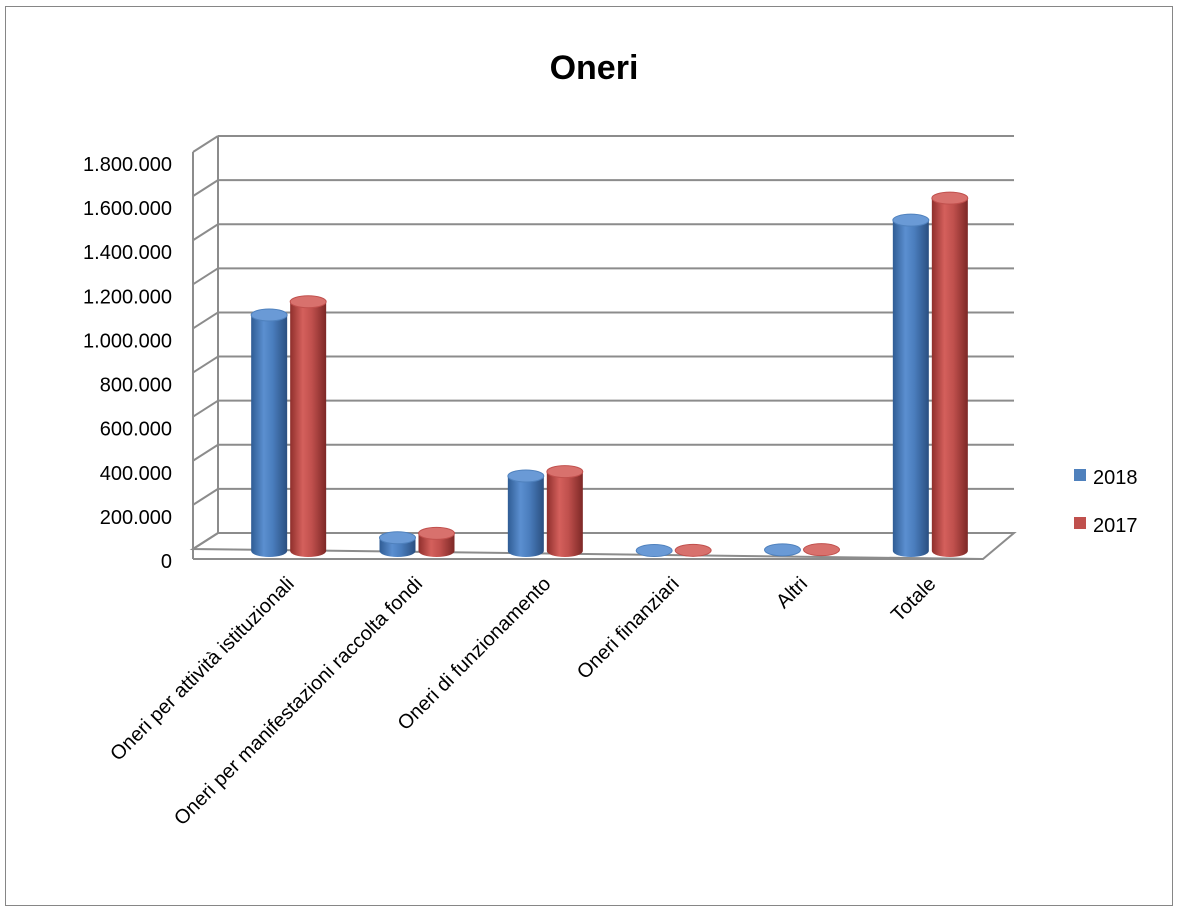 The height and width of the screenshot is (909, 1177). I want to click on x-tick-label: Totale, so click(913, 599).